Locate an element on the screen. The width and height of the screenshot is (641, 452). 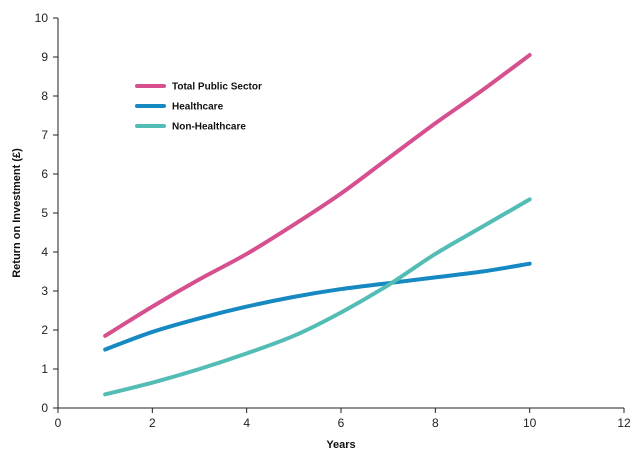
y-tick-label: 9 is located at coordinates (44, 57).